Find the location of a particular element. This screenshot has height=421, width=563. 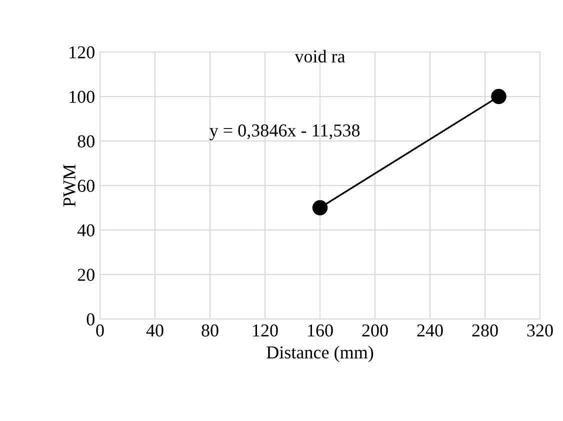

x-tick-label: 280 is located at coordinates (485, 330).